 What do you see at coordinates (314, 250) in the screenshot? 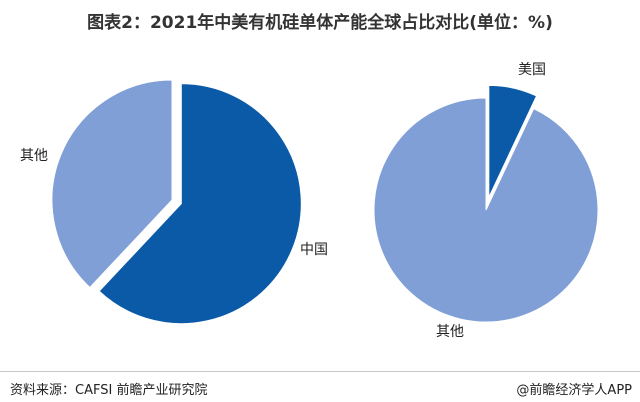
I see `pie-1-label-中国: 中国` at bounding box center [314, 250].